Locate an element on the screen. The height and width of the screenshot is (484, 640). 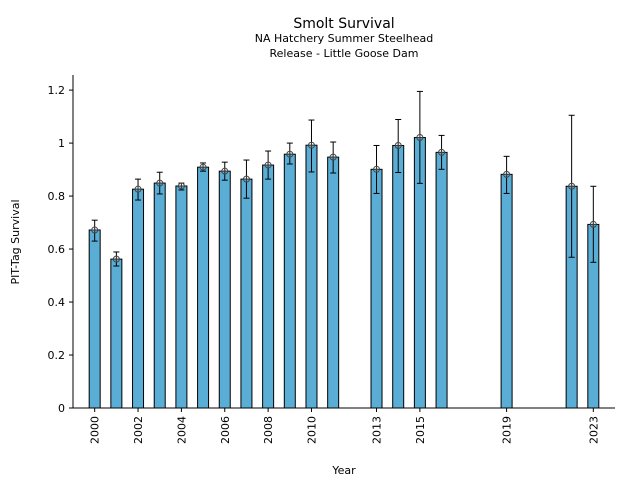
bar-2001 is located at coordinates (116, 333).